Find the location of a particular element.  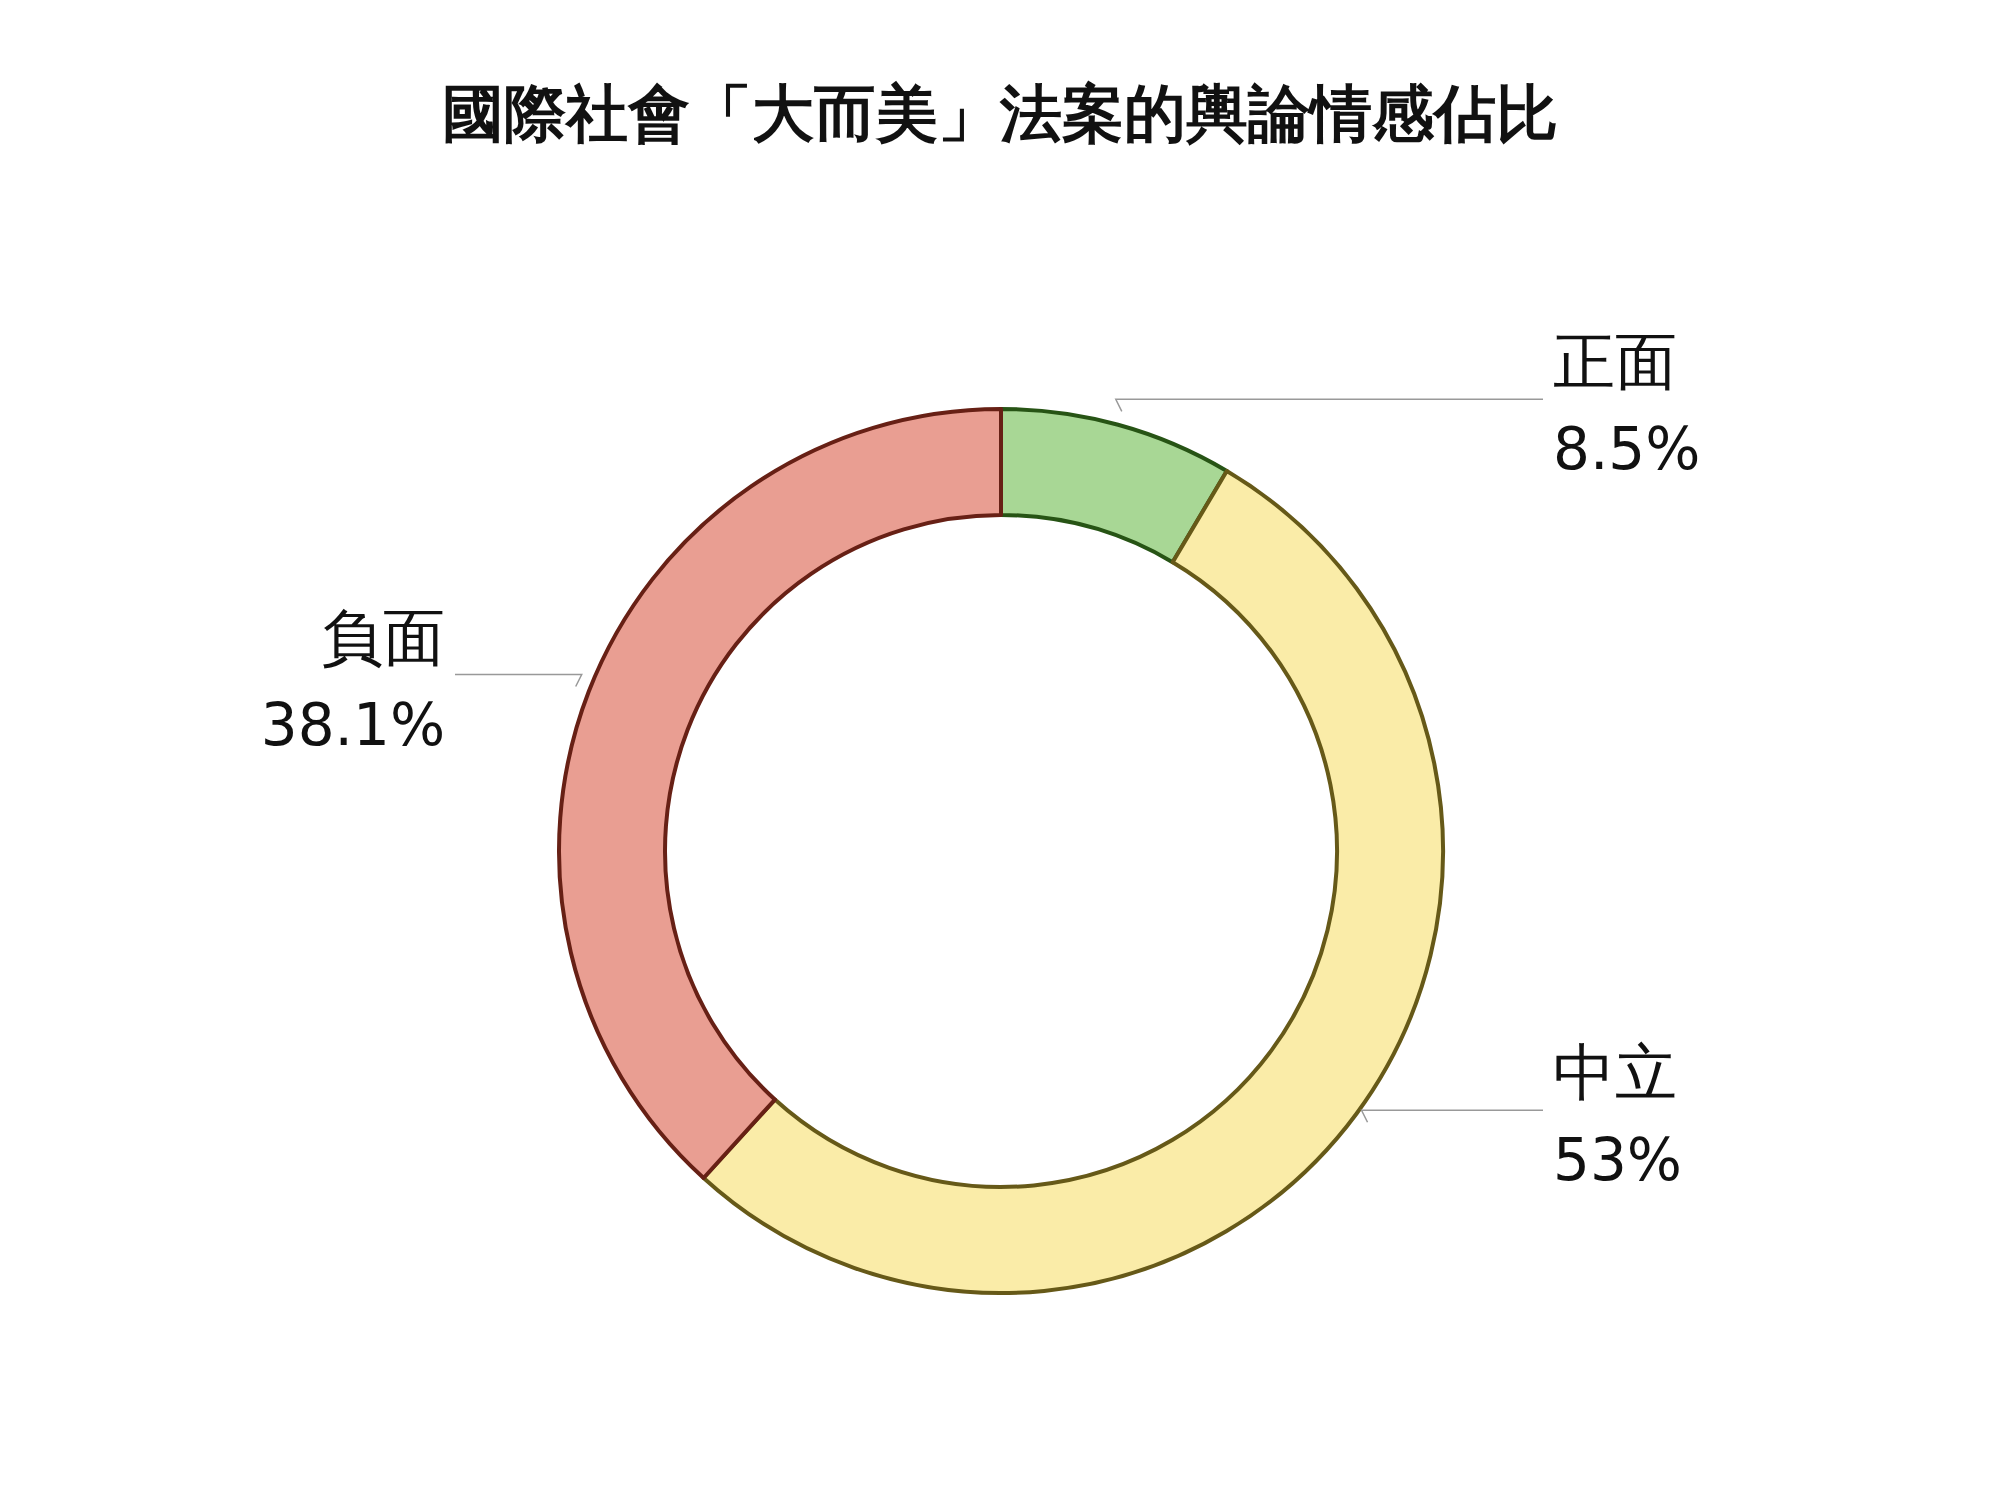

slice-label: 中立 is located at coordinates (1615, 1073).